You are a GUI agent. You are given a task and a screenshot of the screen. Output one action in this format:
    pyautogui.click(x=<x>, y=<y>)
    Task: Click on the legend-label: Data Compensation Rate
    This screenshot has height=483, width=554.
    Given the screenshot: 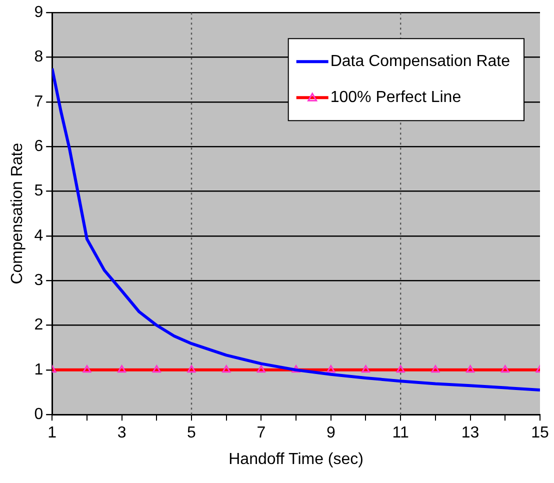 What is the action you would take?
    pyautogui.click(x=420, y=61)
    